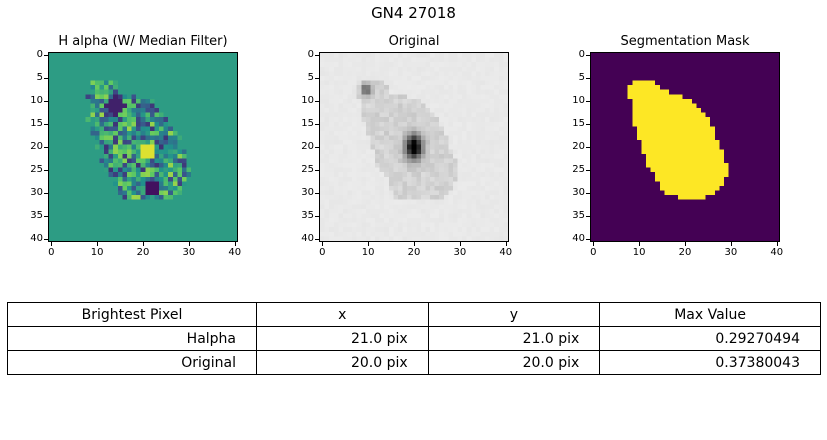 The width and height of the screenshot is (827, 440). I want to click on table-header: Max Value, so click(710, 314).